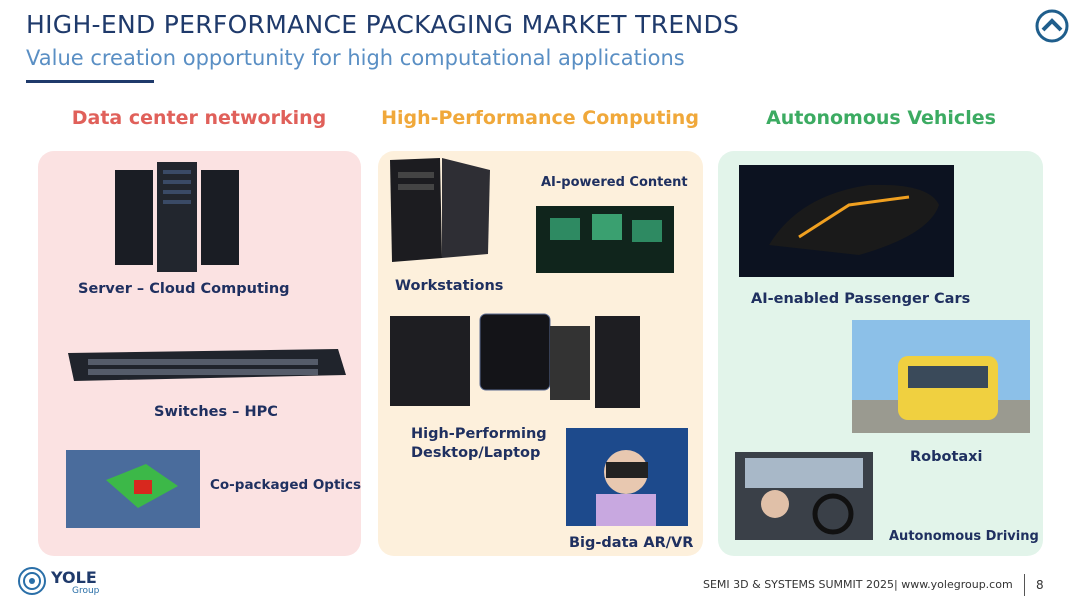  What do you see at coordinates (1040, 585) in the screenshot?
I see `page-number: 8` at bounding box center [1040, 585].